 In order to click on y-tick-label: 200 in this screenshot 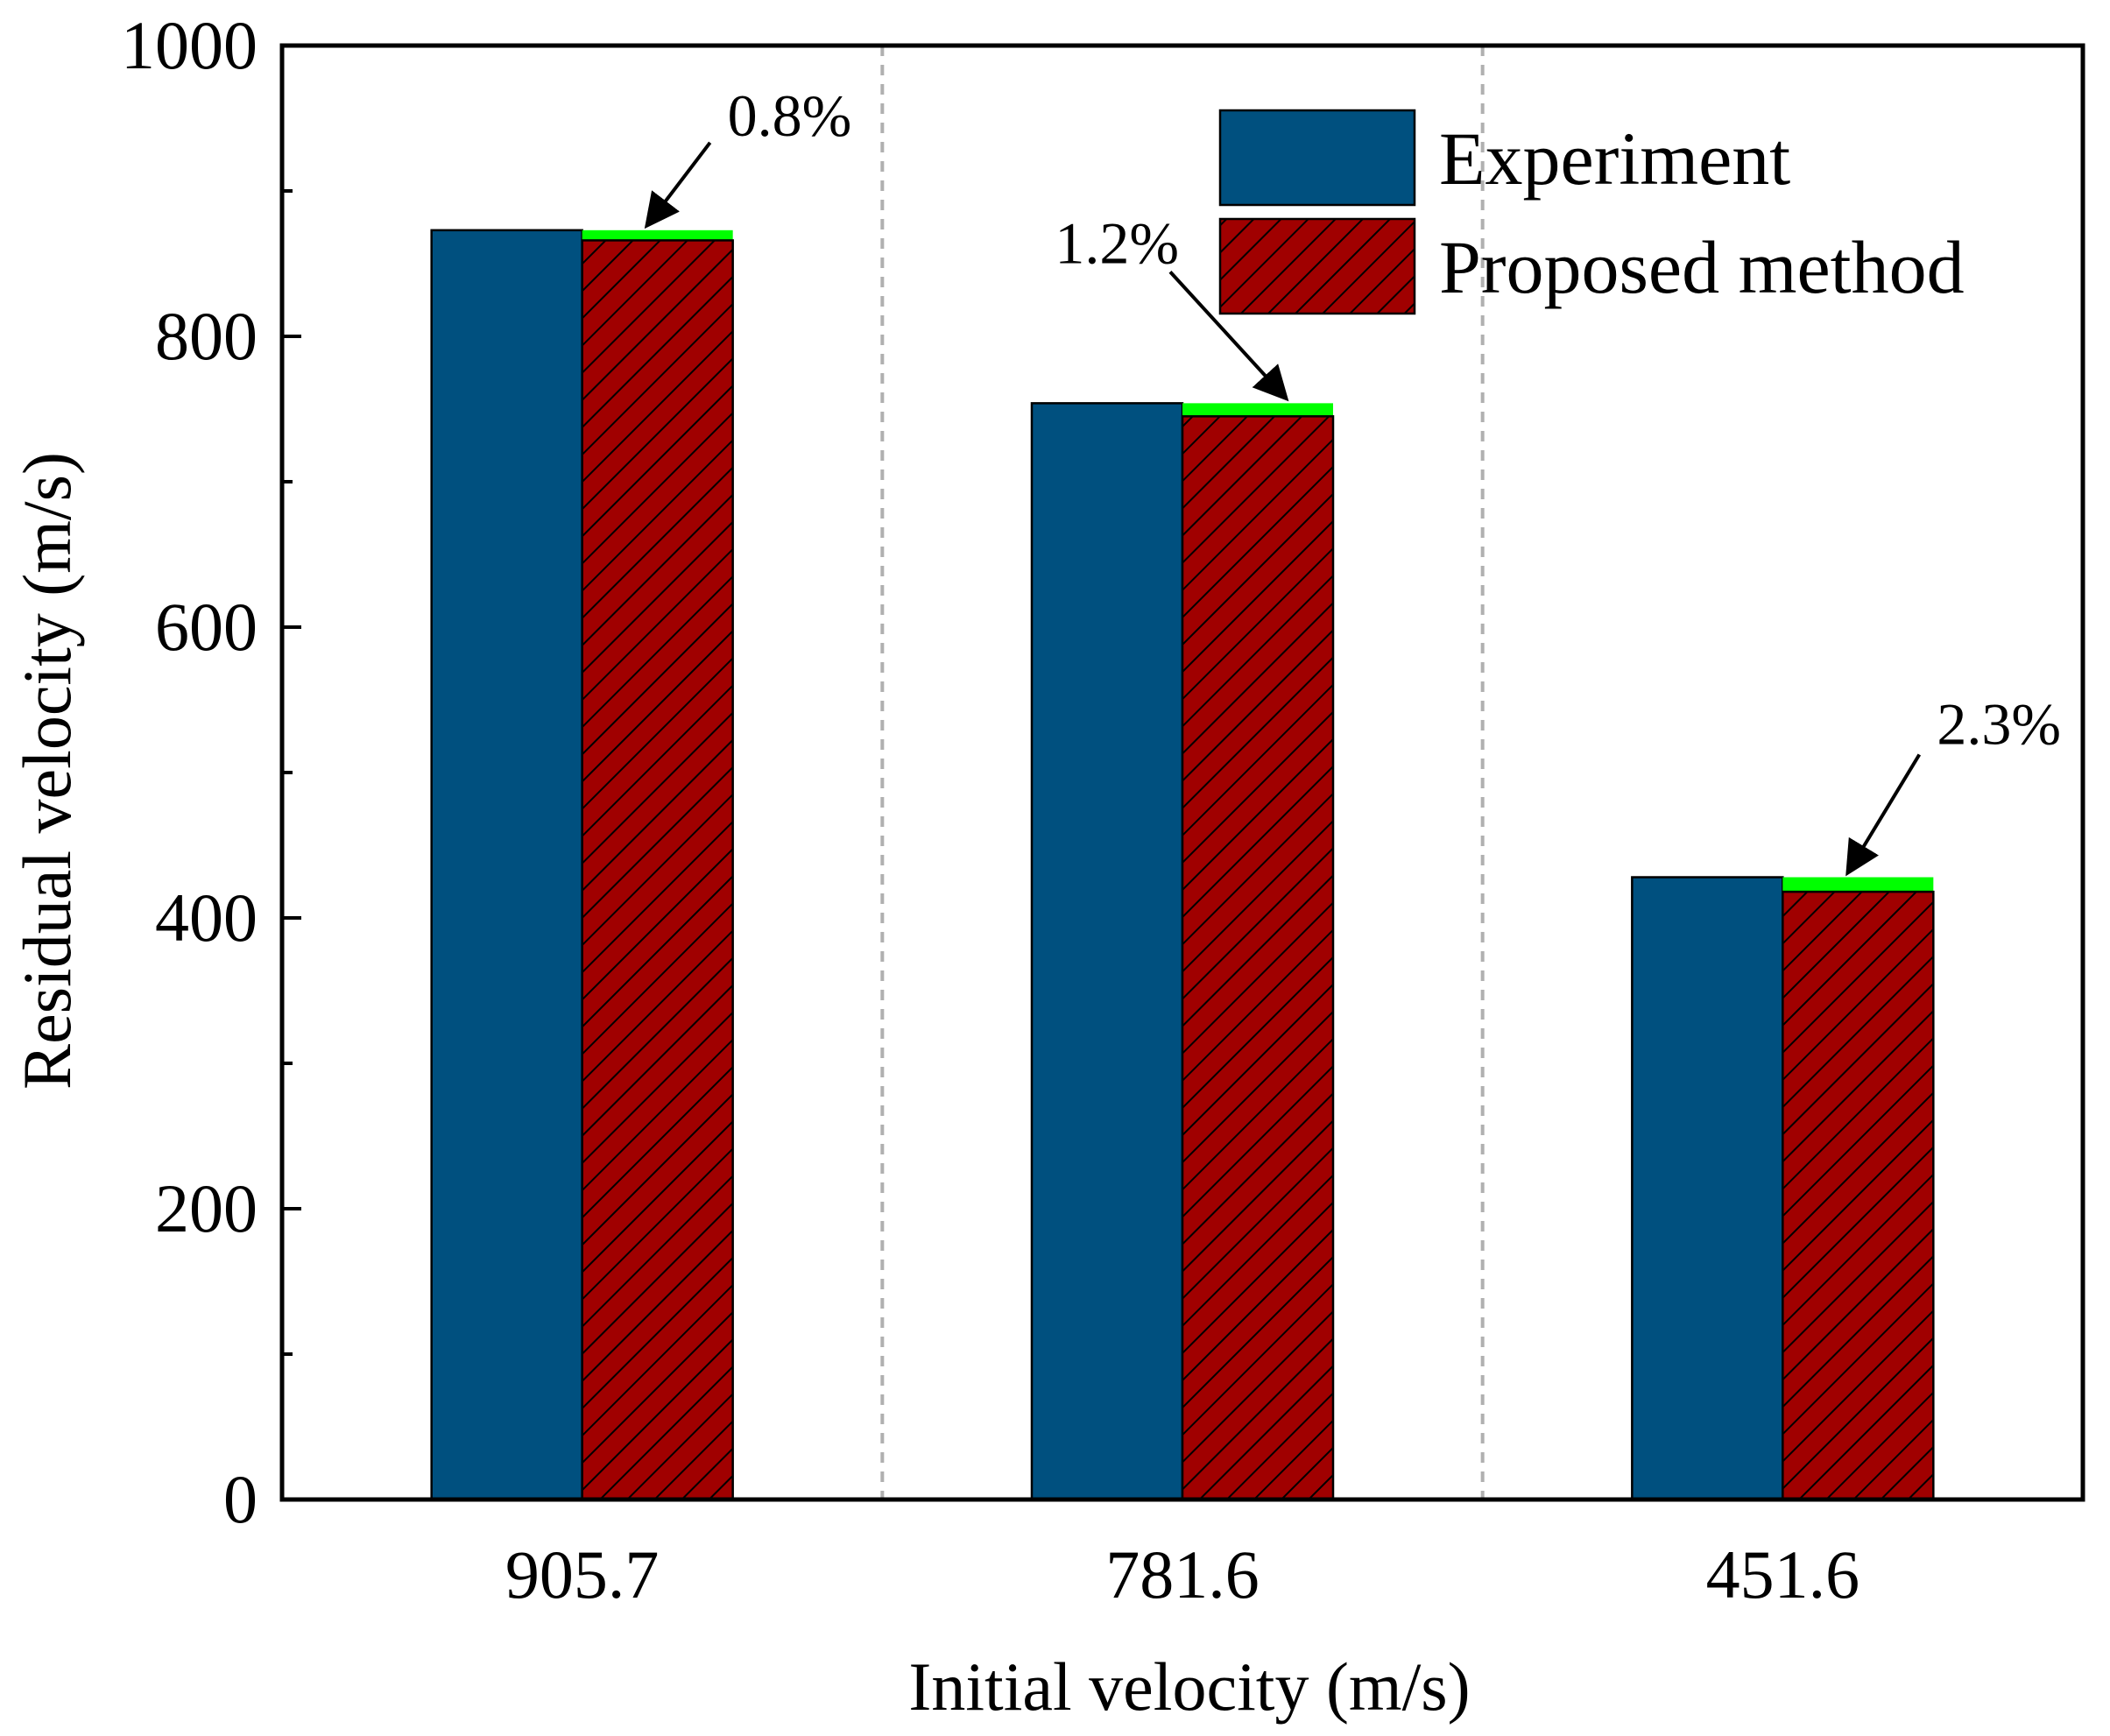, I will do `click(207, 1208)`.